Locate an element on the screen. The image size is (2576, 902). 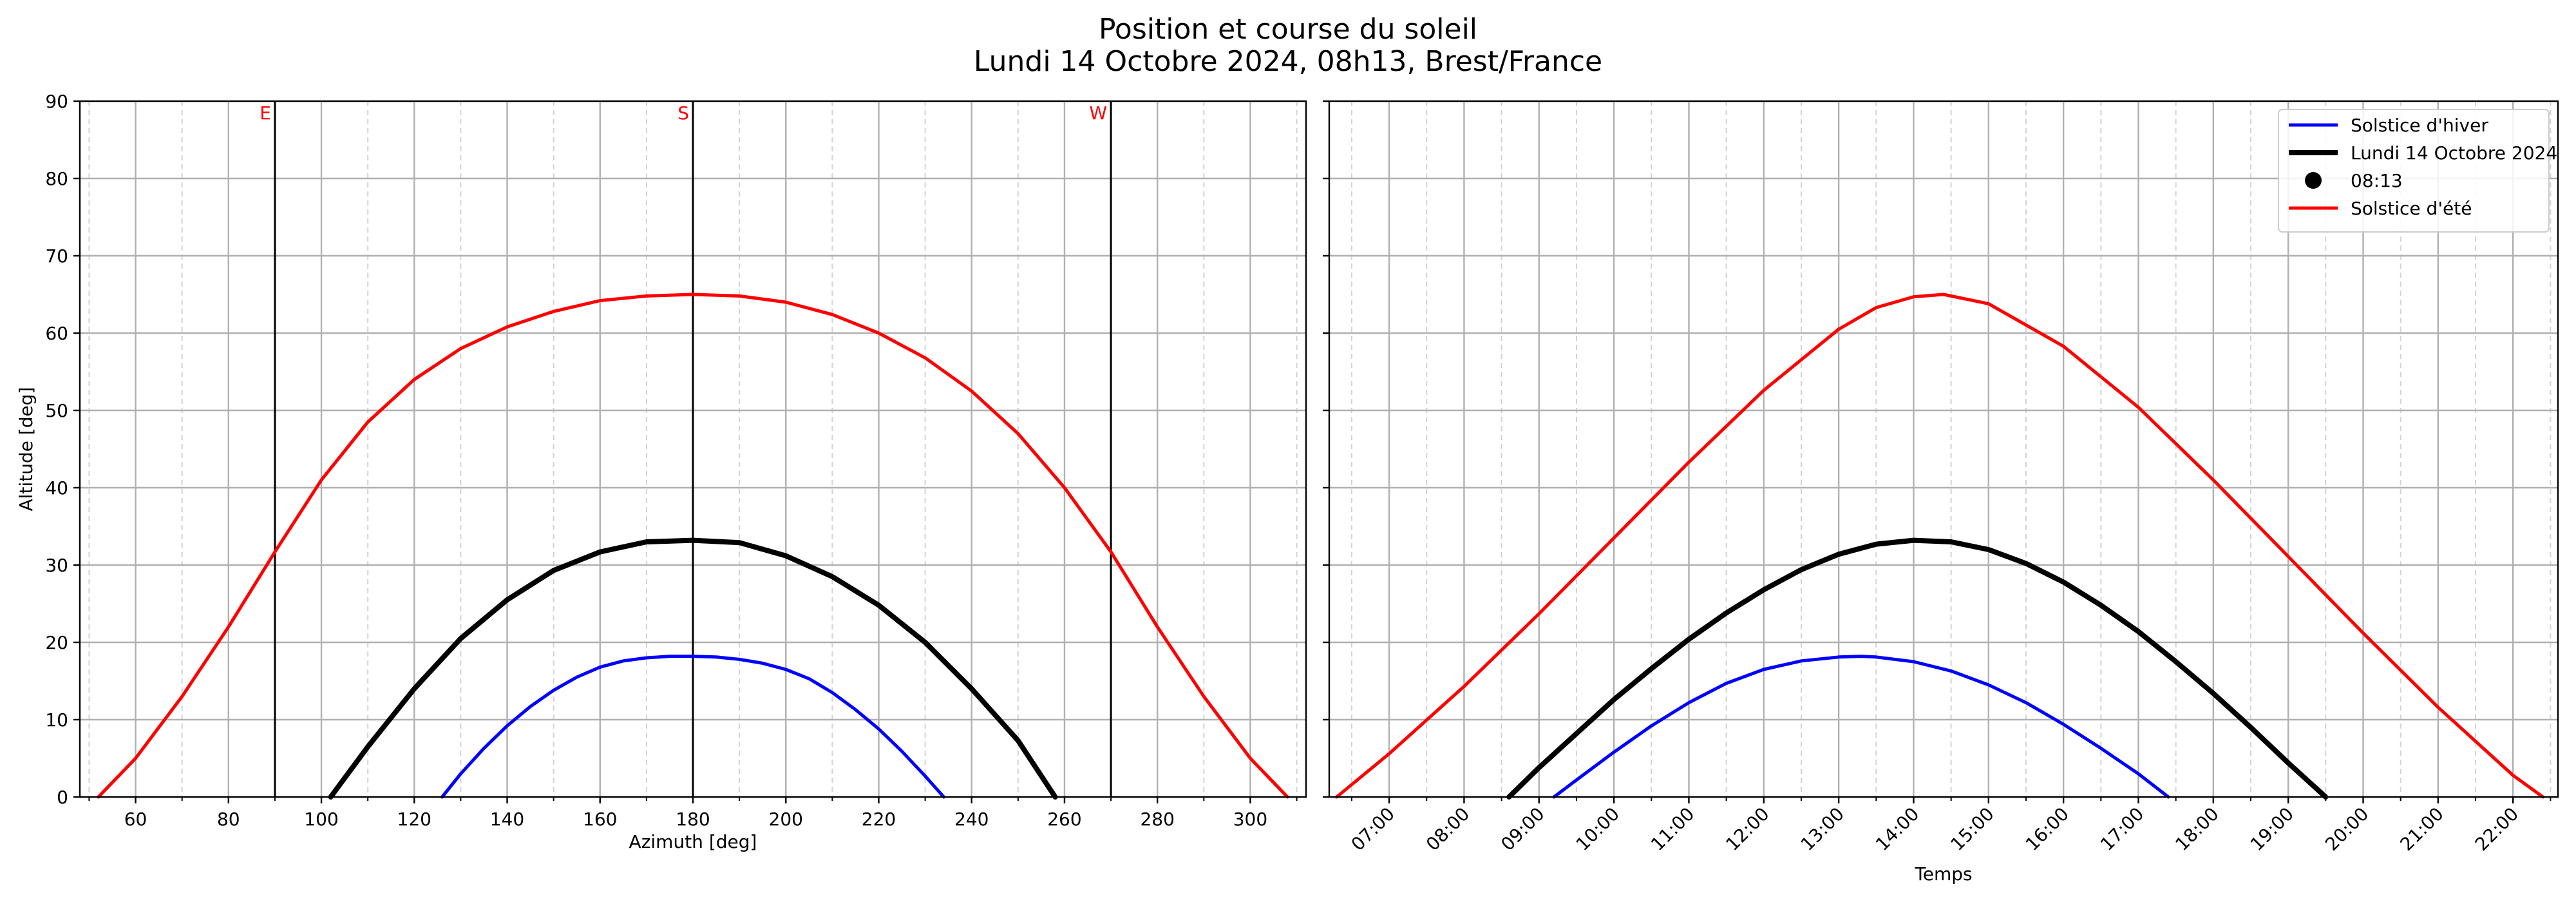
azimuth-tick-label-y: 60 is located at coordinates (56, 333).